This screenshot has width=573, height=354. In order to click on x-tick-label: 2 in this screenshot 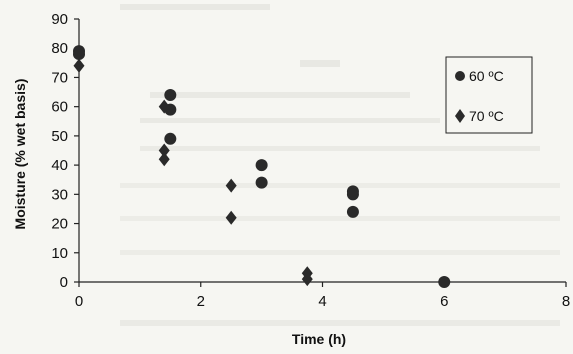, I will do `click(201, 301)`.